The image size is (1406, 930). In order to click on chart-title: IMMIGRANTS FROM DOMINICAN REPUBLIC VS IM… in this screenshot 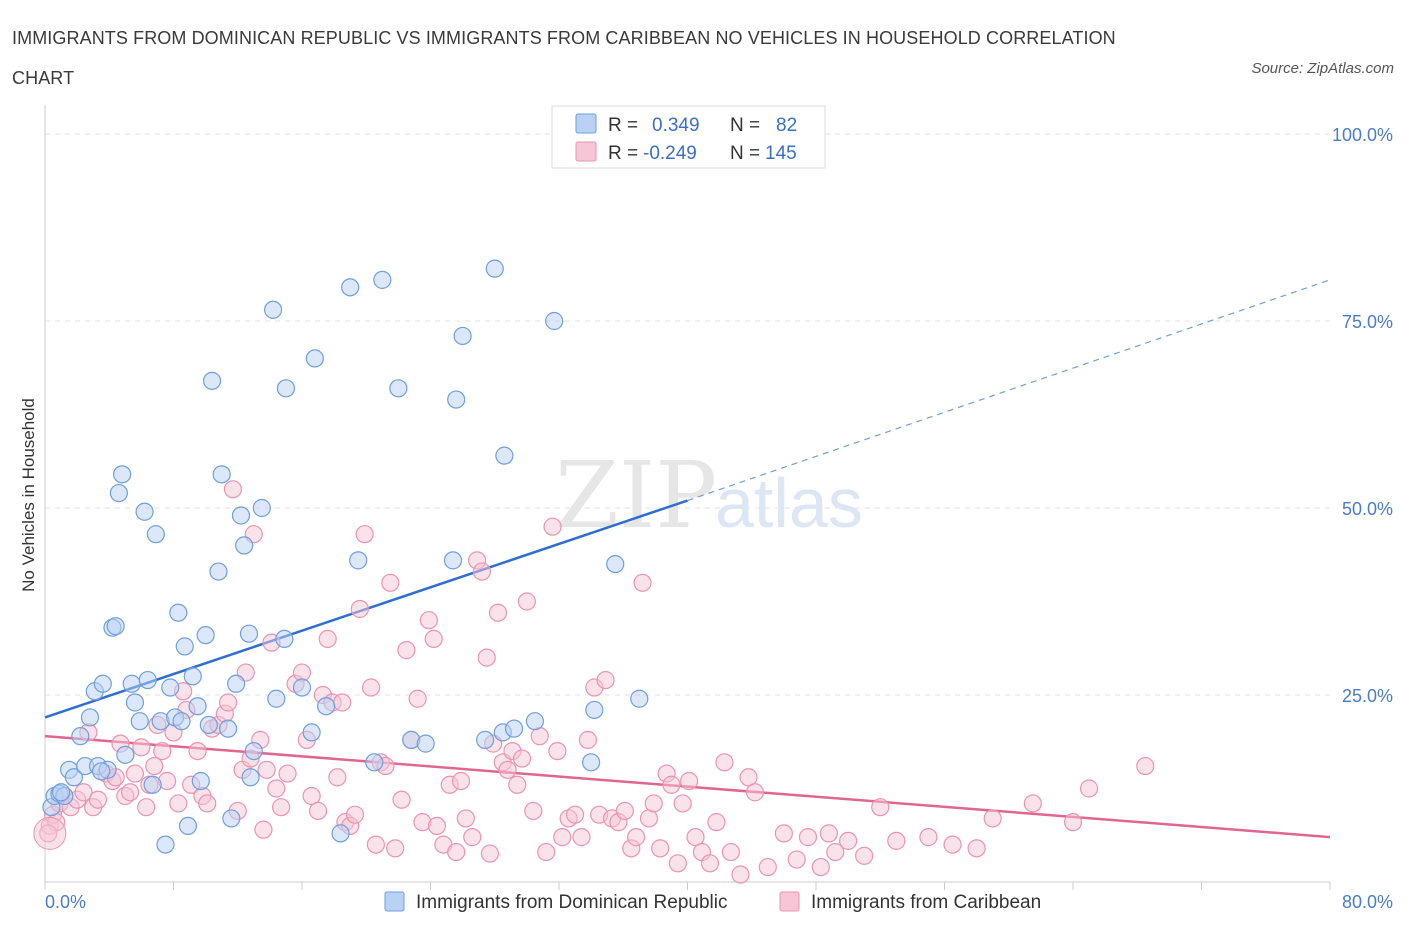, I will do `click(564, 58)`.